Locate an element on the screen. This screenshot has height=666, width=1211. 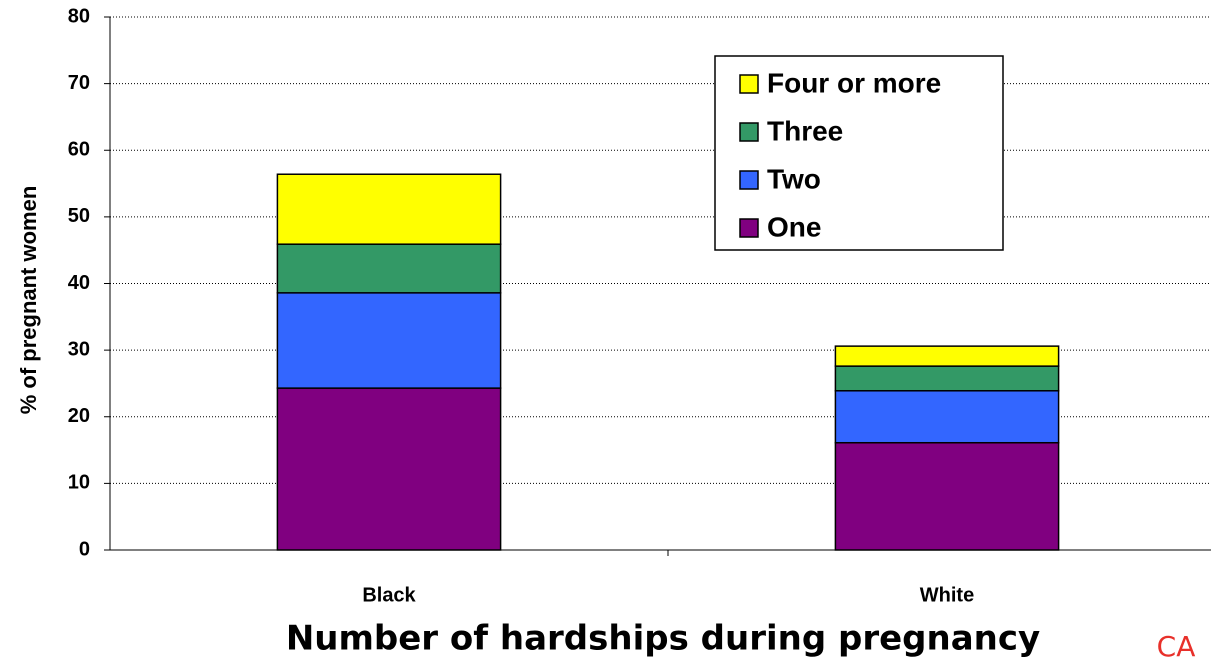
legend-label: Two is located at coordinates (794, 178).